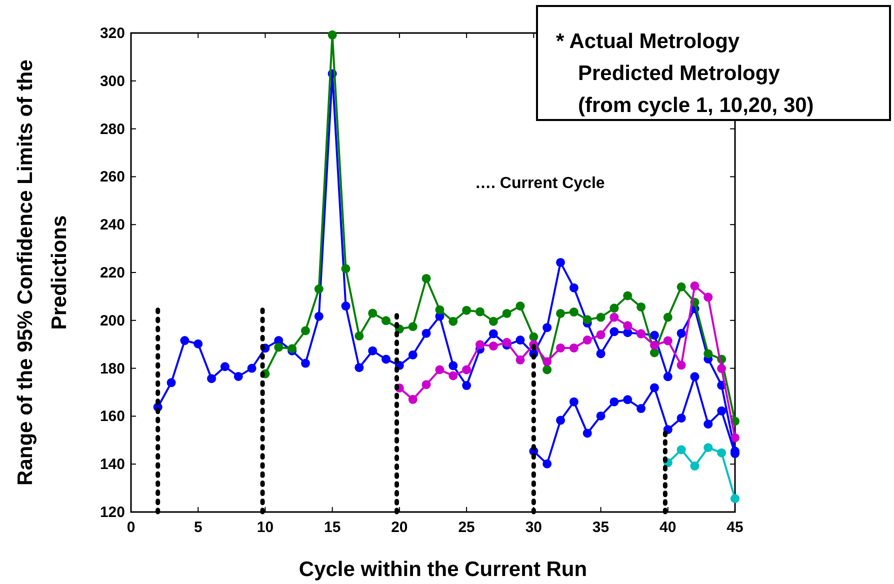 The width and height of the screenshot is (894, 584). Describe the element at coordinates (332, 527) in the screenshot. I see `x-tick-label: 15` at that location.